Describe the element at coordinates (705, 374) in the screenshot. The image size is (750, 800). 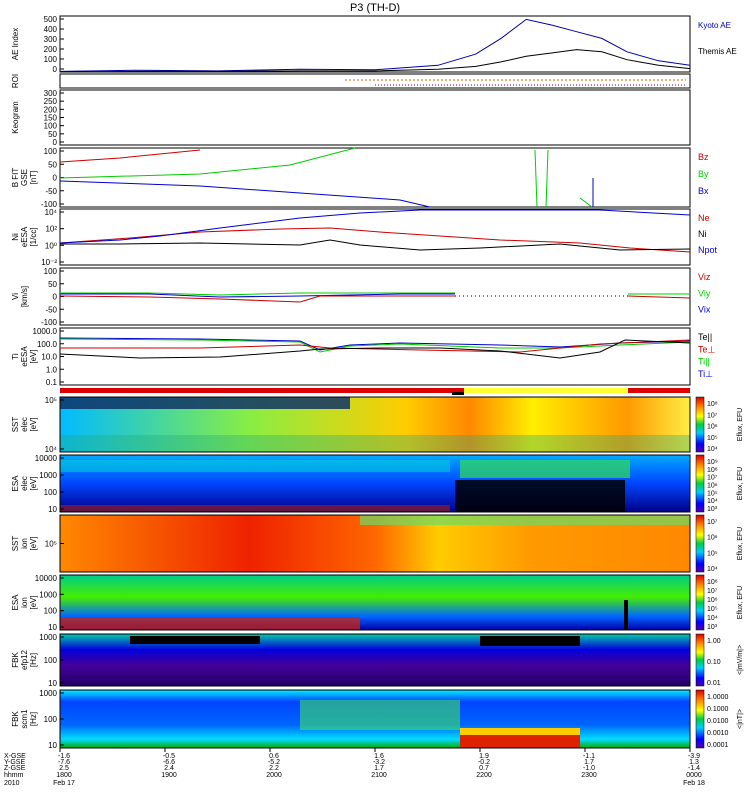
I see `ti-legend-3: Ti⊥` at that location.